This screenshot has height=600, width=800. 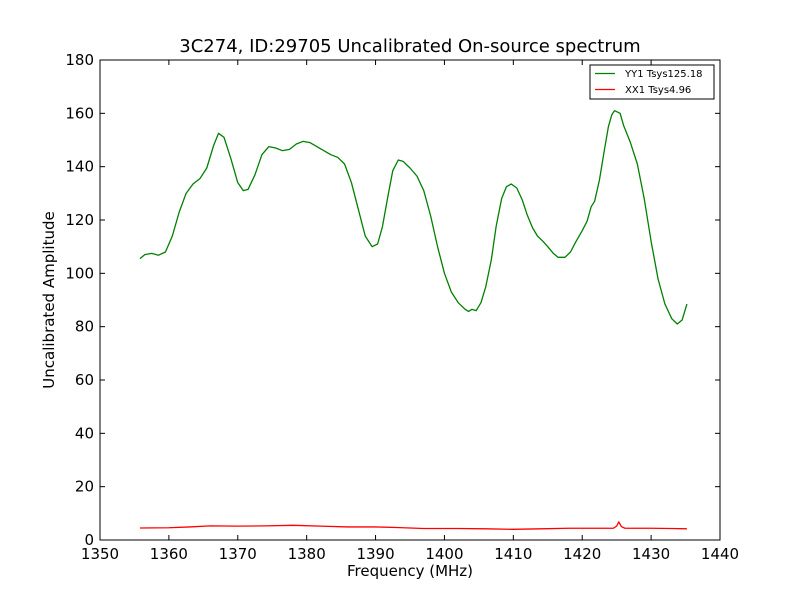 I want to click on y-tick-label: 180, so click(x=79, y=60).